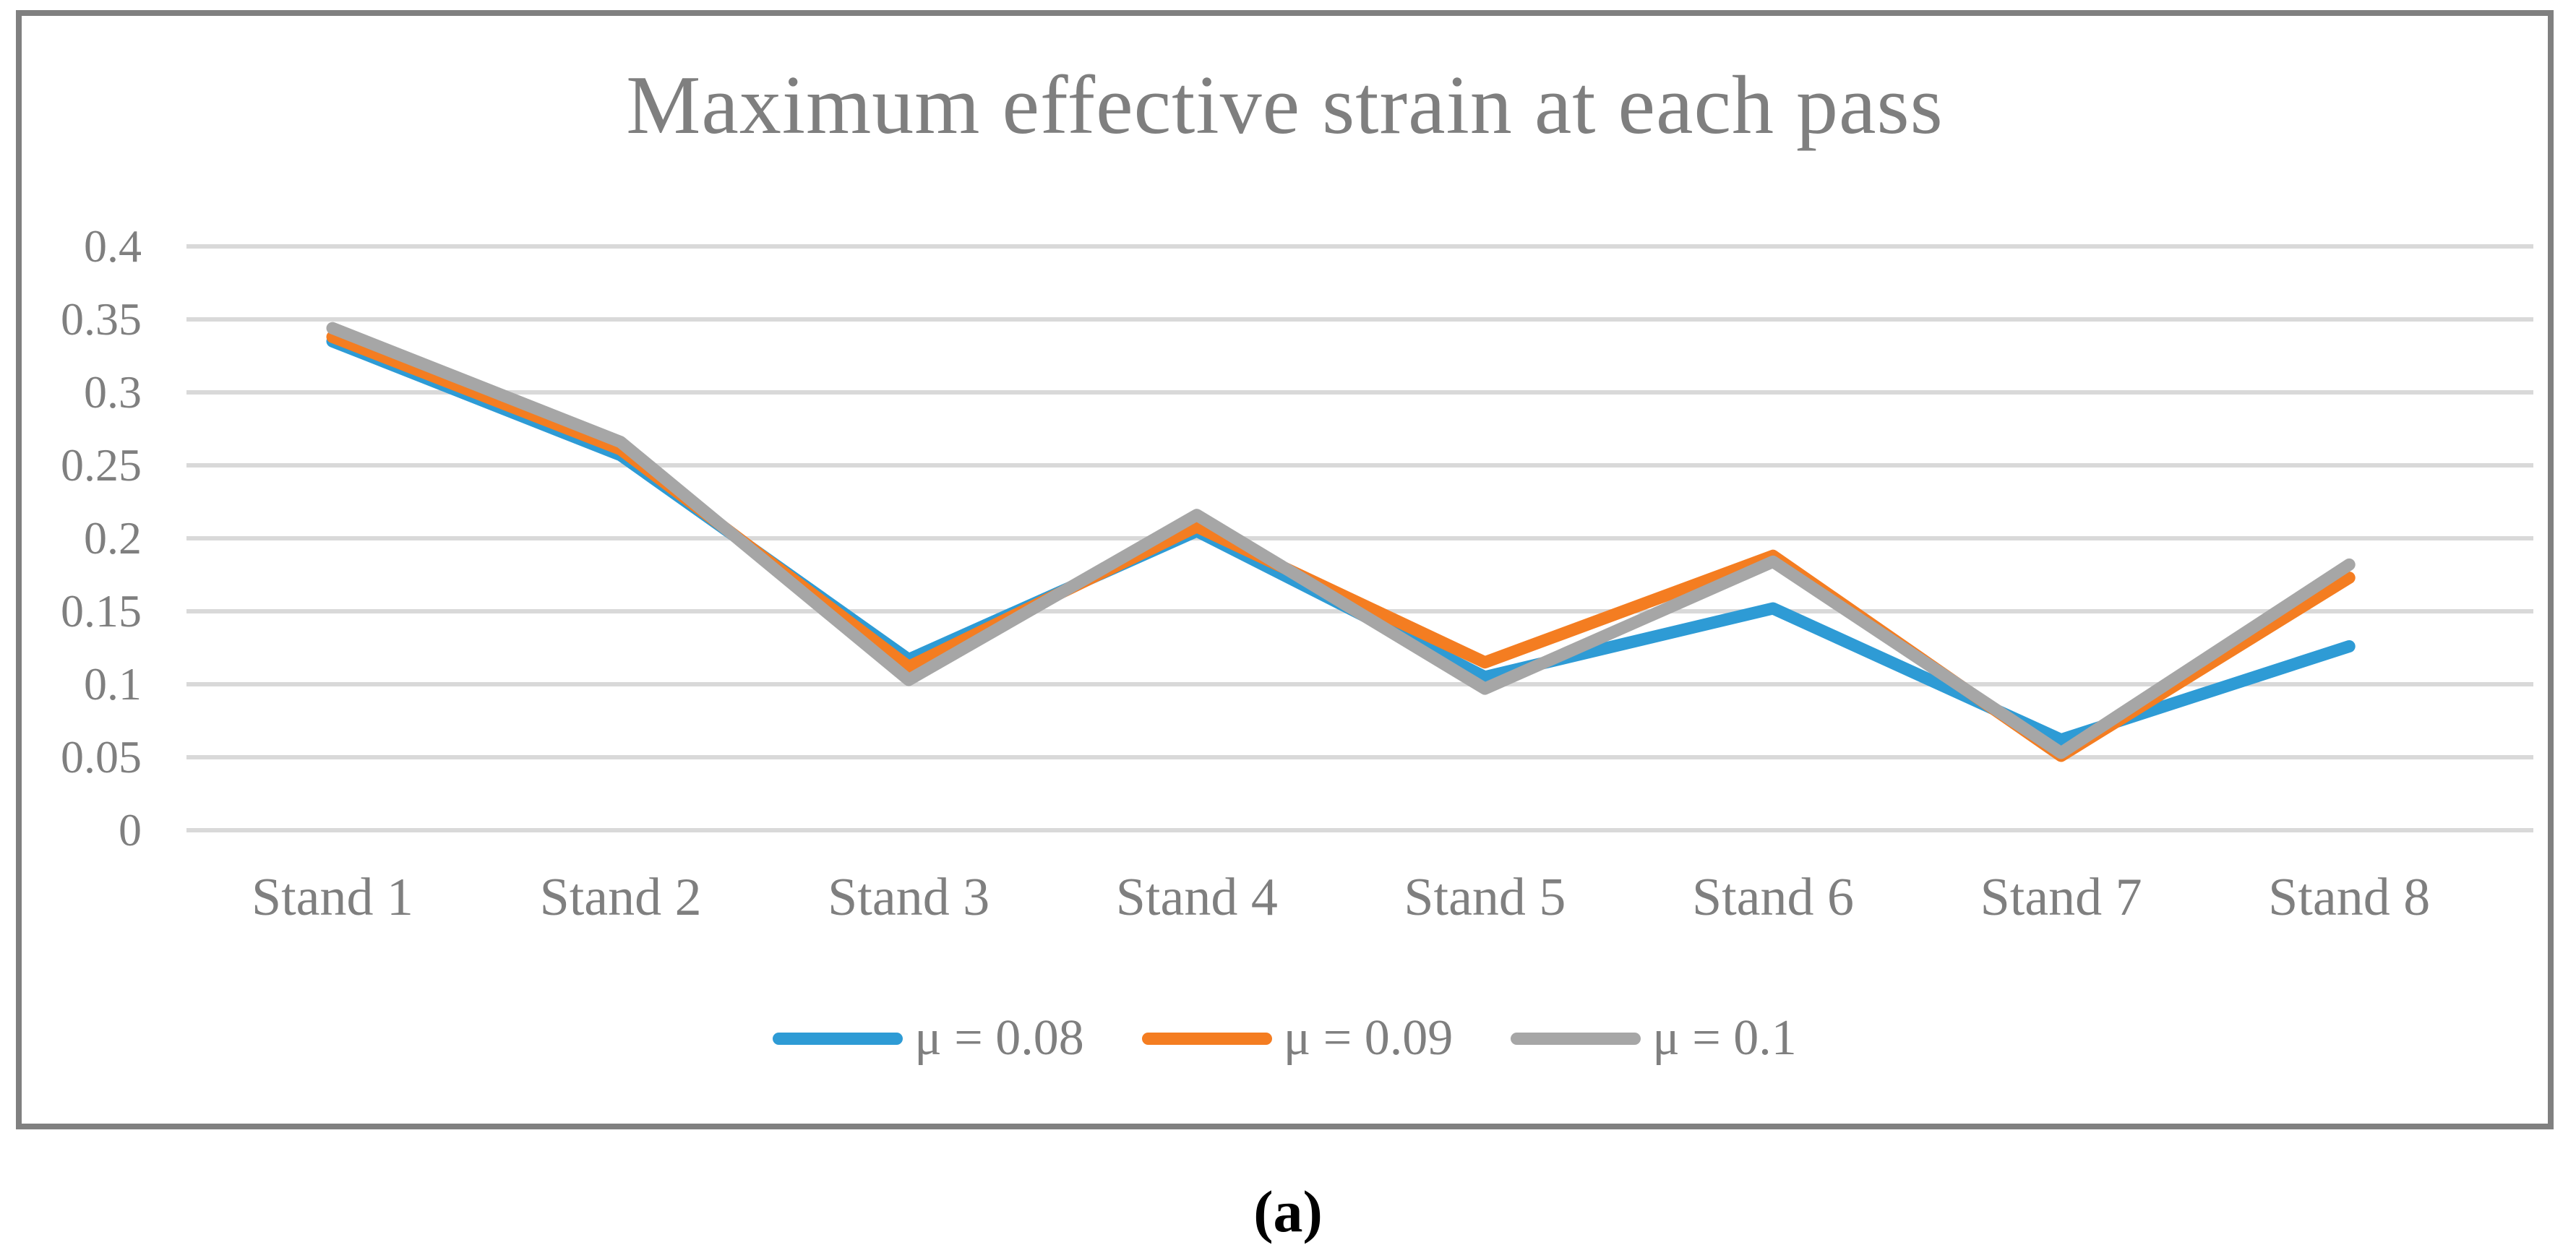 The width and height of the screenshot is (2576, 1258). What do you see at coordinates (999, 1038) in the screenshot?
I see `legend-label: μ = 0.08` at bounding box center [999, 1038].